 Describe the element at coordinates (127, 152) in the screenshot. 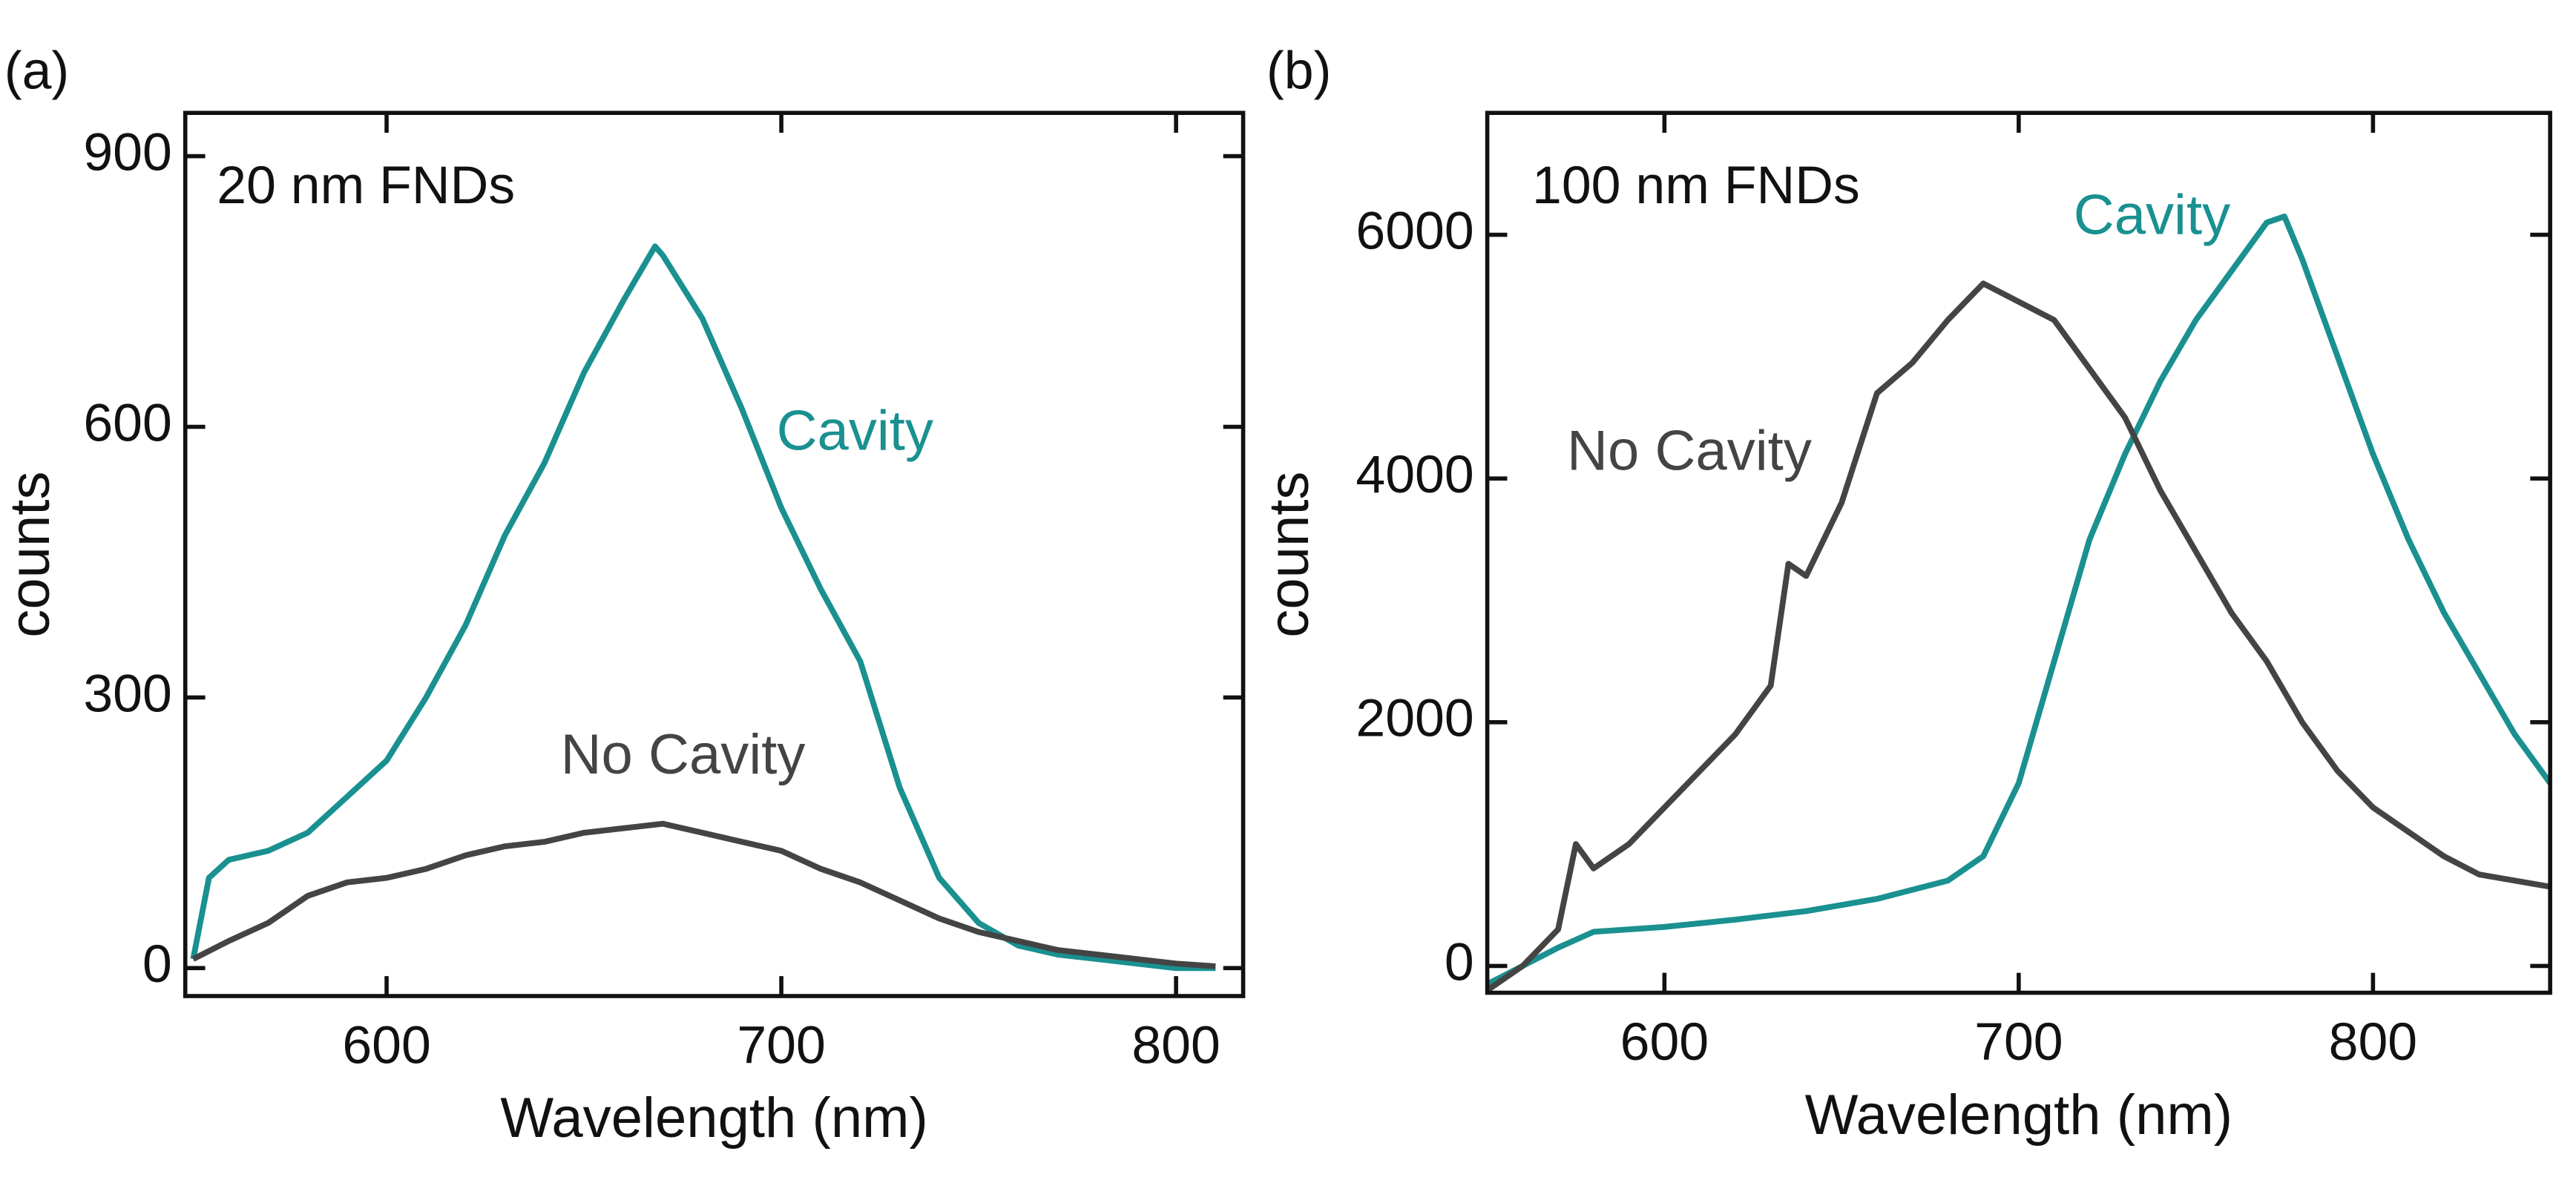

I see `y-tick-label: 900` at that location.